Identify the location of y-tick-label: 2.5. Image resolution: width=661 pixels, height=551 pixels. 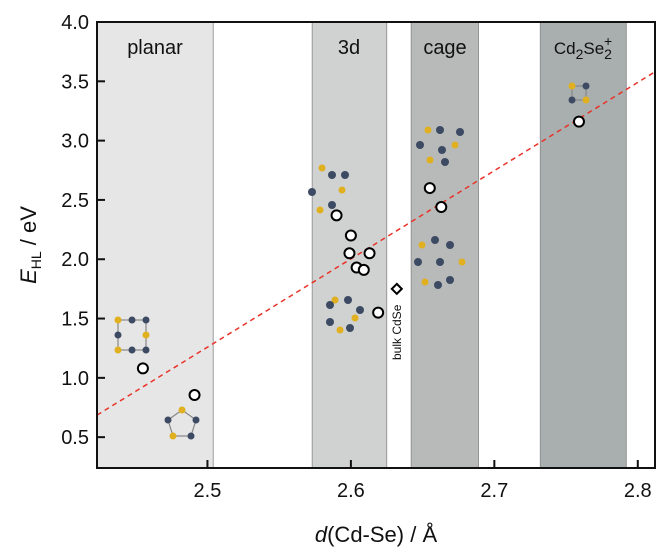
(75, 201).